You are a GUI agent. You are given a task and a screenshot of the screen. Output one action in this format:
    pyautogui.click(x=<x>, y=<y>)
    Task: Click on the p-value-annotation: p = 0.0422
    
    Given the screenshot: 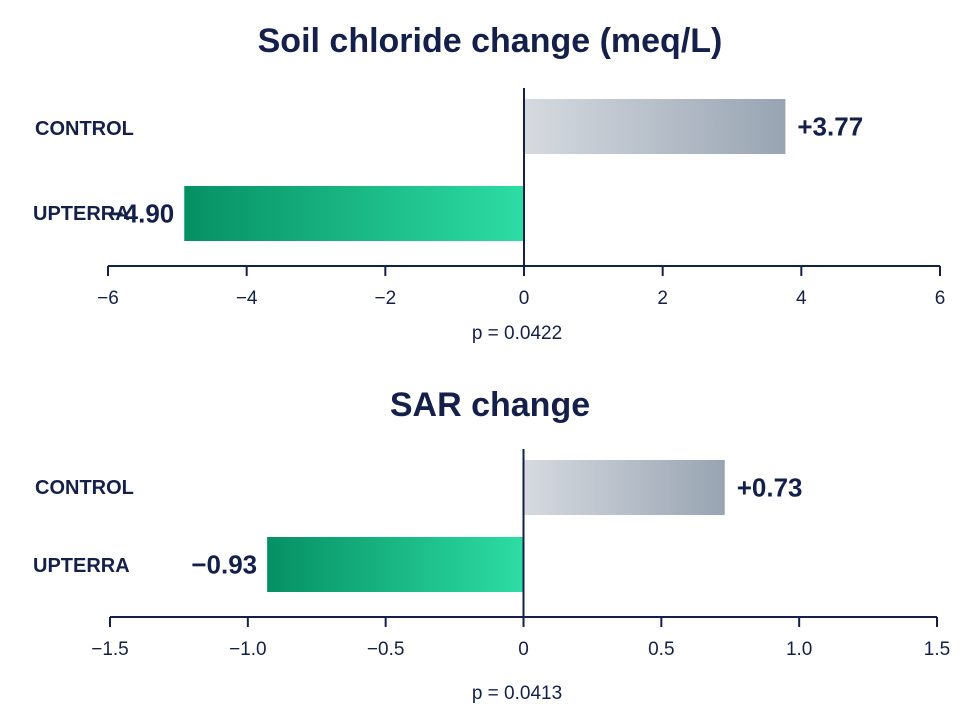 What is the action you would take?
    pyautogui.click(x=517, y=333)
    